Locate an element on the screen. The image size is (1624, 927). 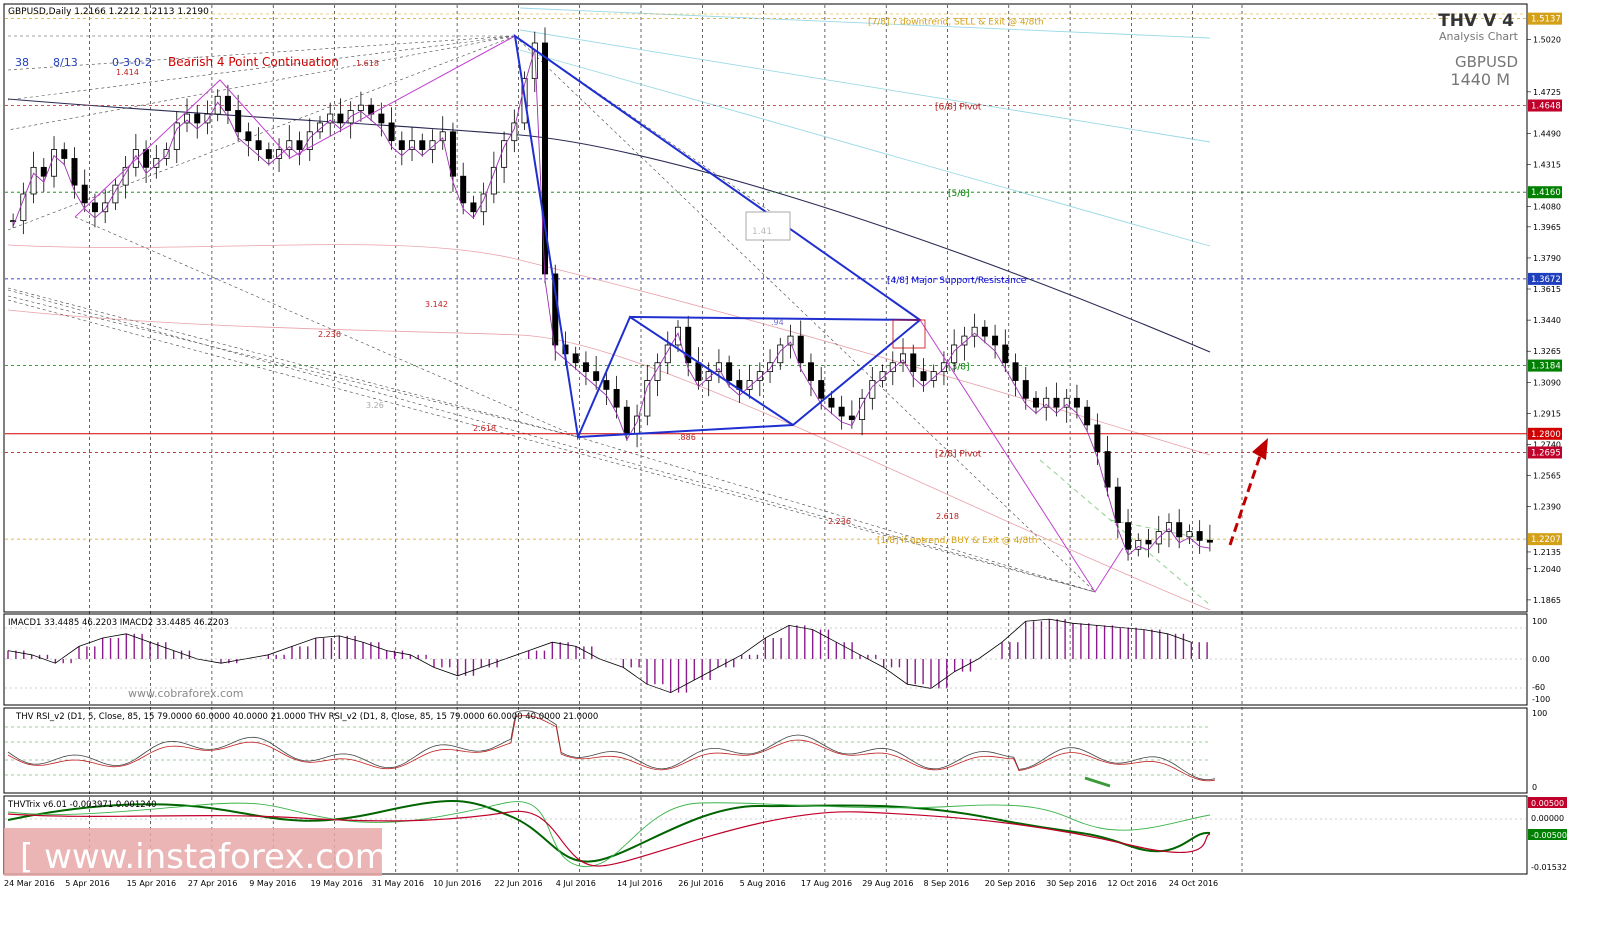
murrey-label: [4/8] Major Support/Resistance is located at coordinates (957, 281).